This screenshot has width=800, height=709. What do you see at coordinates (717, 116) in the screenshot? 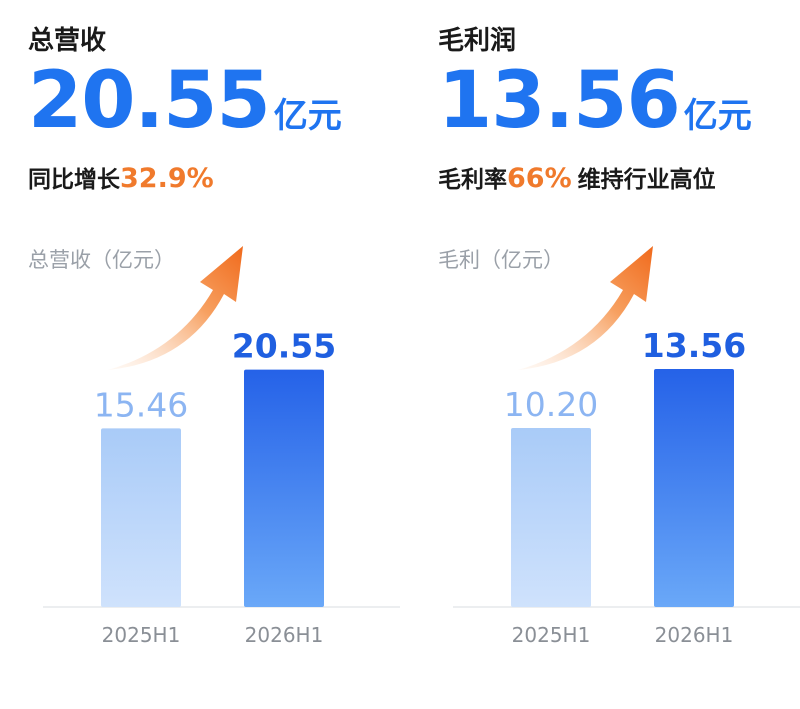
I see `gross-profit-unit: 亿元` at bounding box center [717, 116].